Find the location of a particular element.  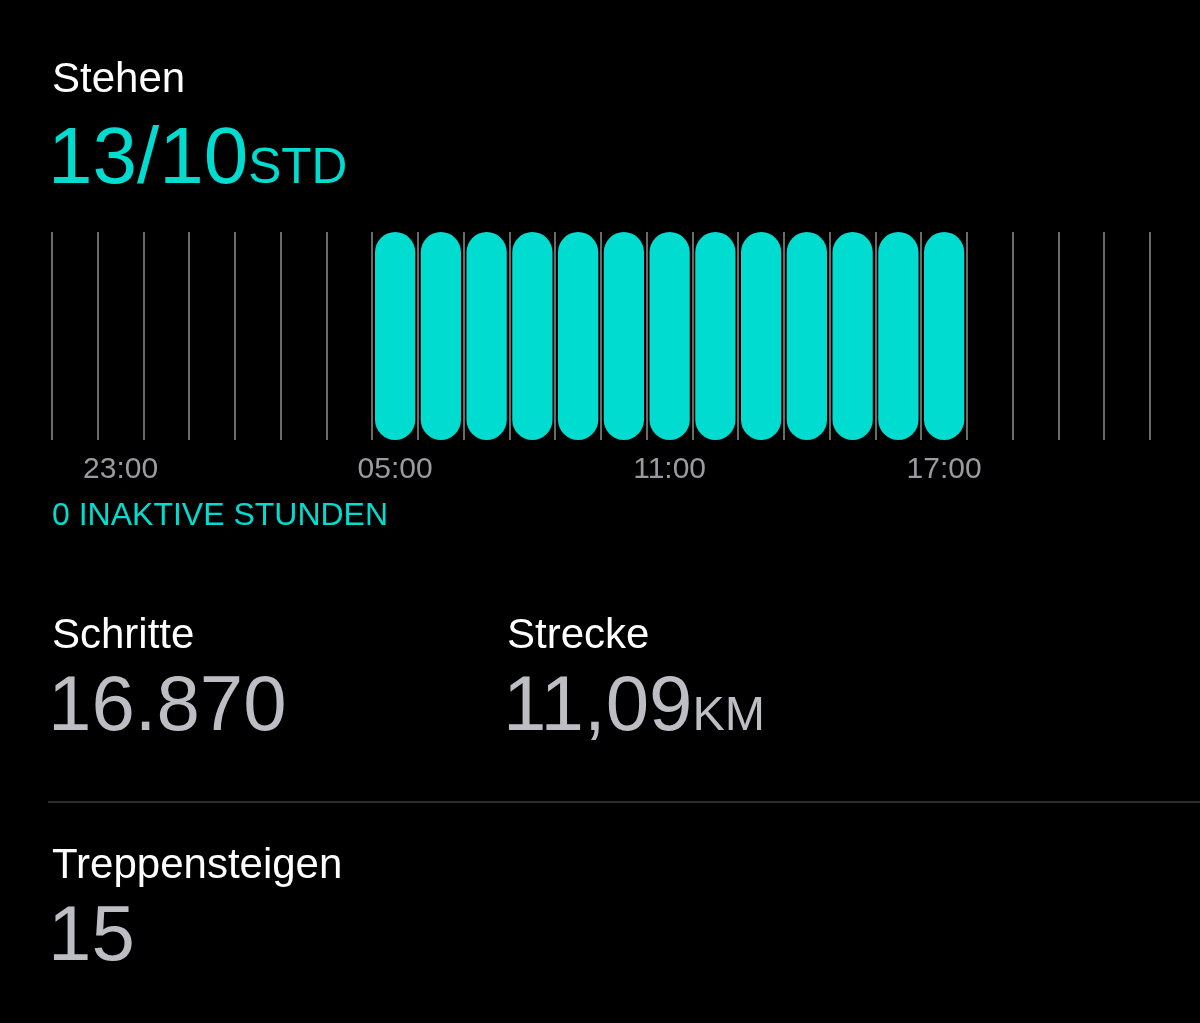

x-tick-label: 17:00 is located at coordinates (944, 468).